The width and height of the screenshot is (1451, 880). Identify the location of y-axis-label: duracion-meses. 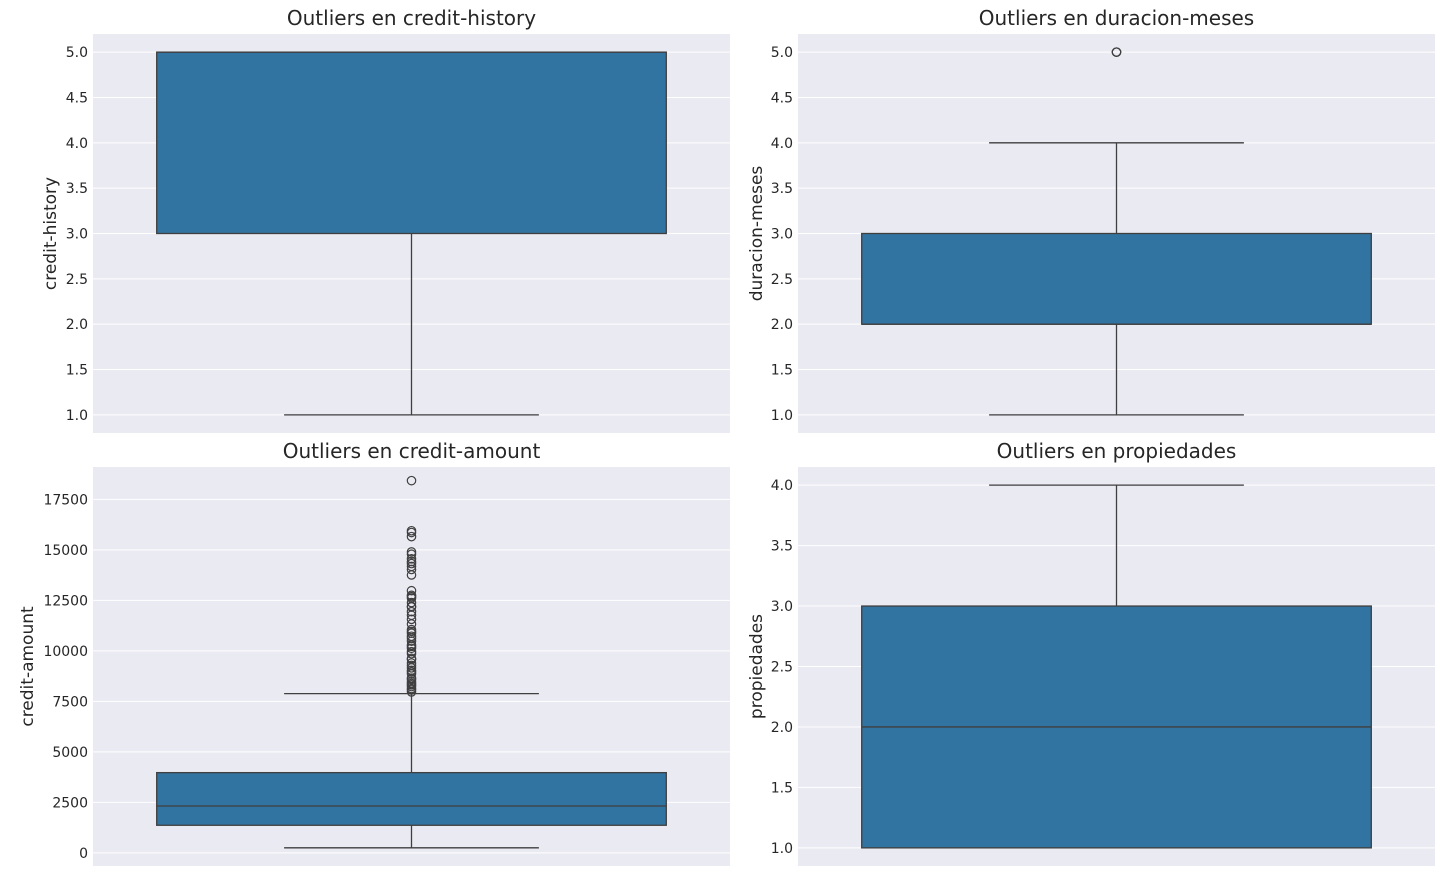
(757, 234).